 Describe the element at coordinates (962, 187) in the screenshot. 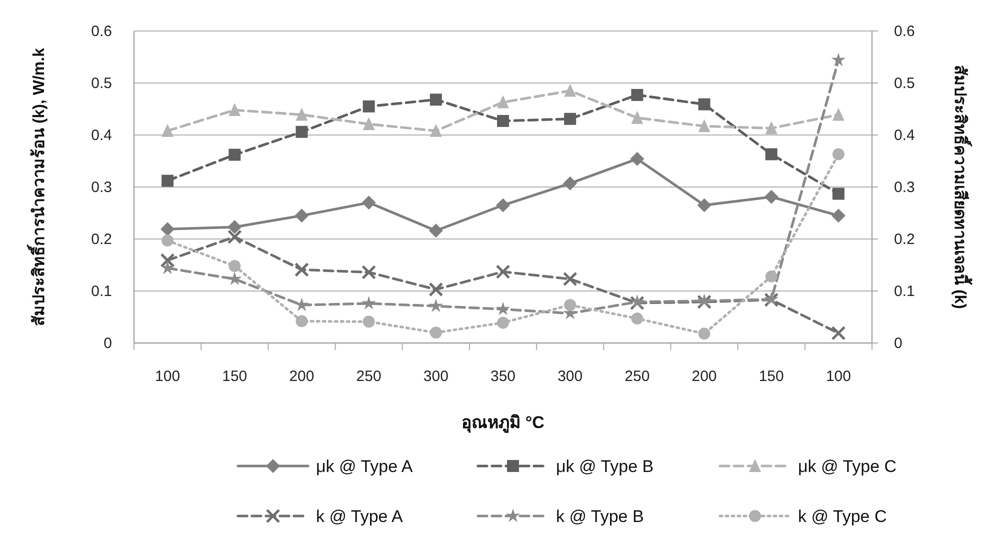

I see `y2-axis-title: สัมประสิทธิ์ความเสียดทานเจลนี้ (k)` at that location.